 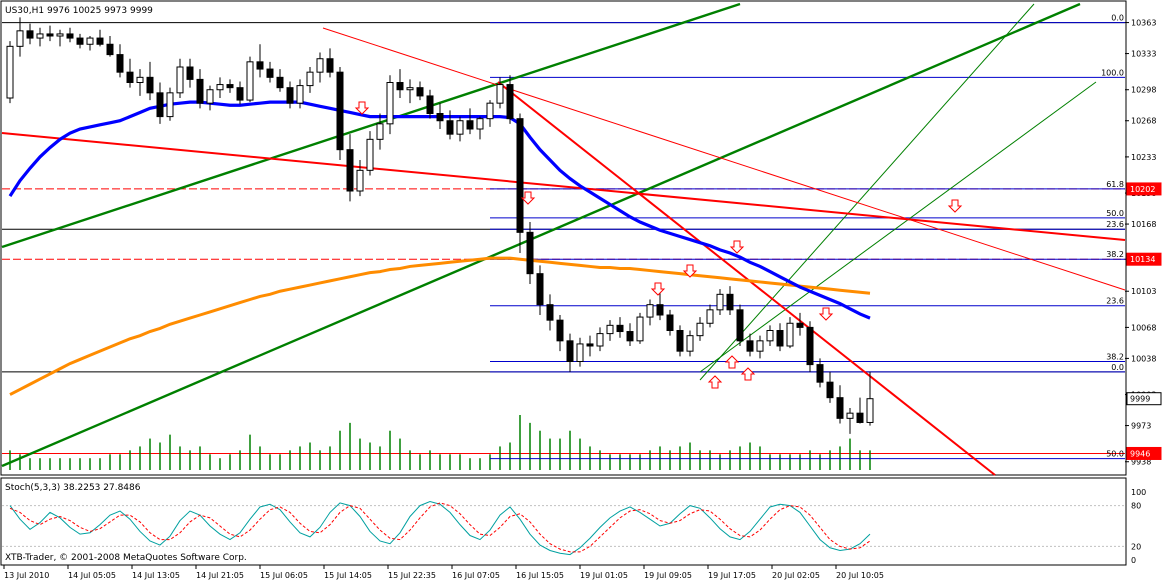 What do you see at coordinates (1141, 426) in the screenshot?
I see `price-tick-label: 9973` at bounding box center [1141, 426].